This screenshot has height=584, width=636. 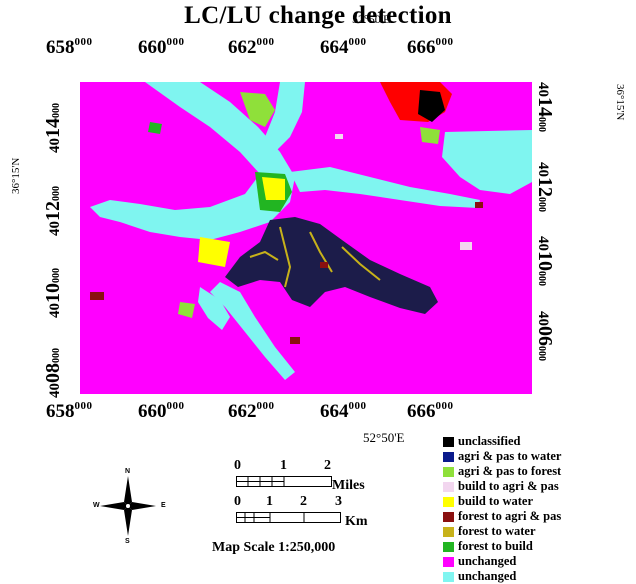 What do you see at coordinates (539, 441) in the screenshot?
I see `legend-item: unclassified` at bounding box center [539, 441].